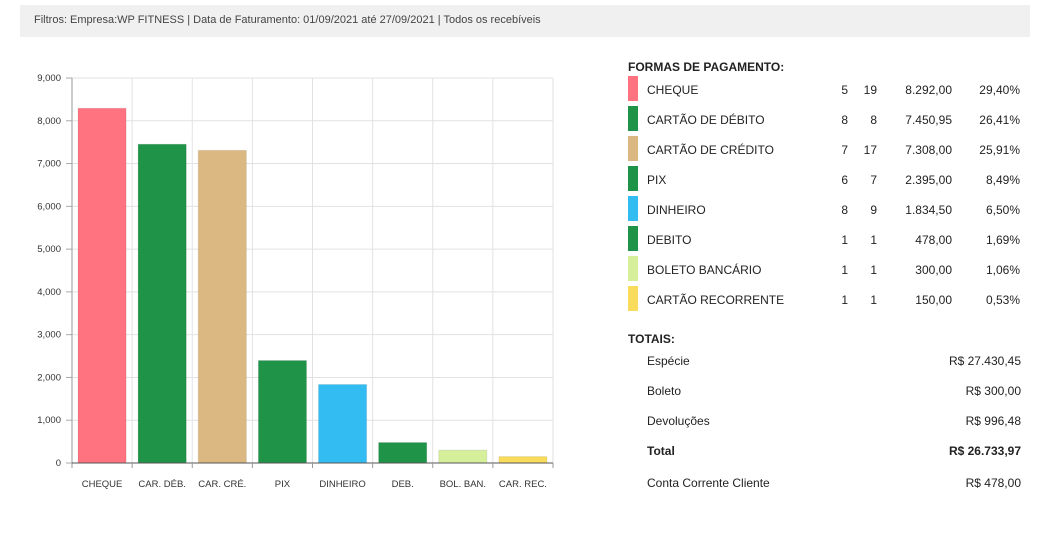 Image resolution: width=1047 pixels, height=534 pixels. Describe the element at coordinates (657, 180) in the screenshot. I see `legend-name: PIX` at that location.